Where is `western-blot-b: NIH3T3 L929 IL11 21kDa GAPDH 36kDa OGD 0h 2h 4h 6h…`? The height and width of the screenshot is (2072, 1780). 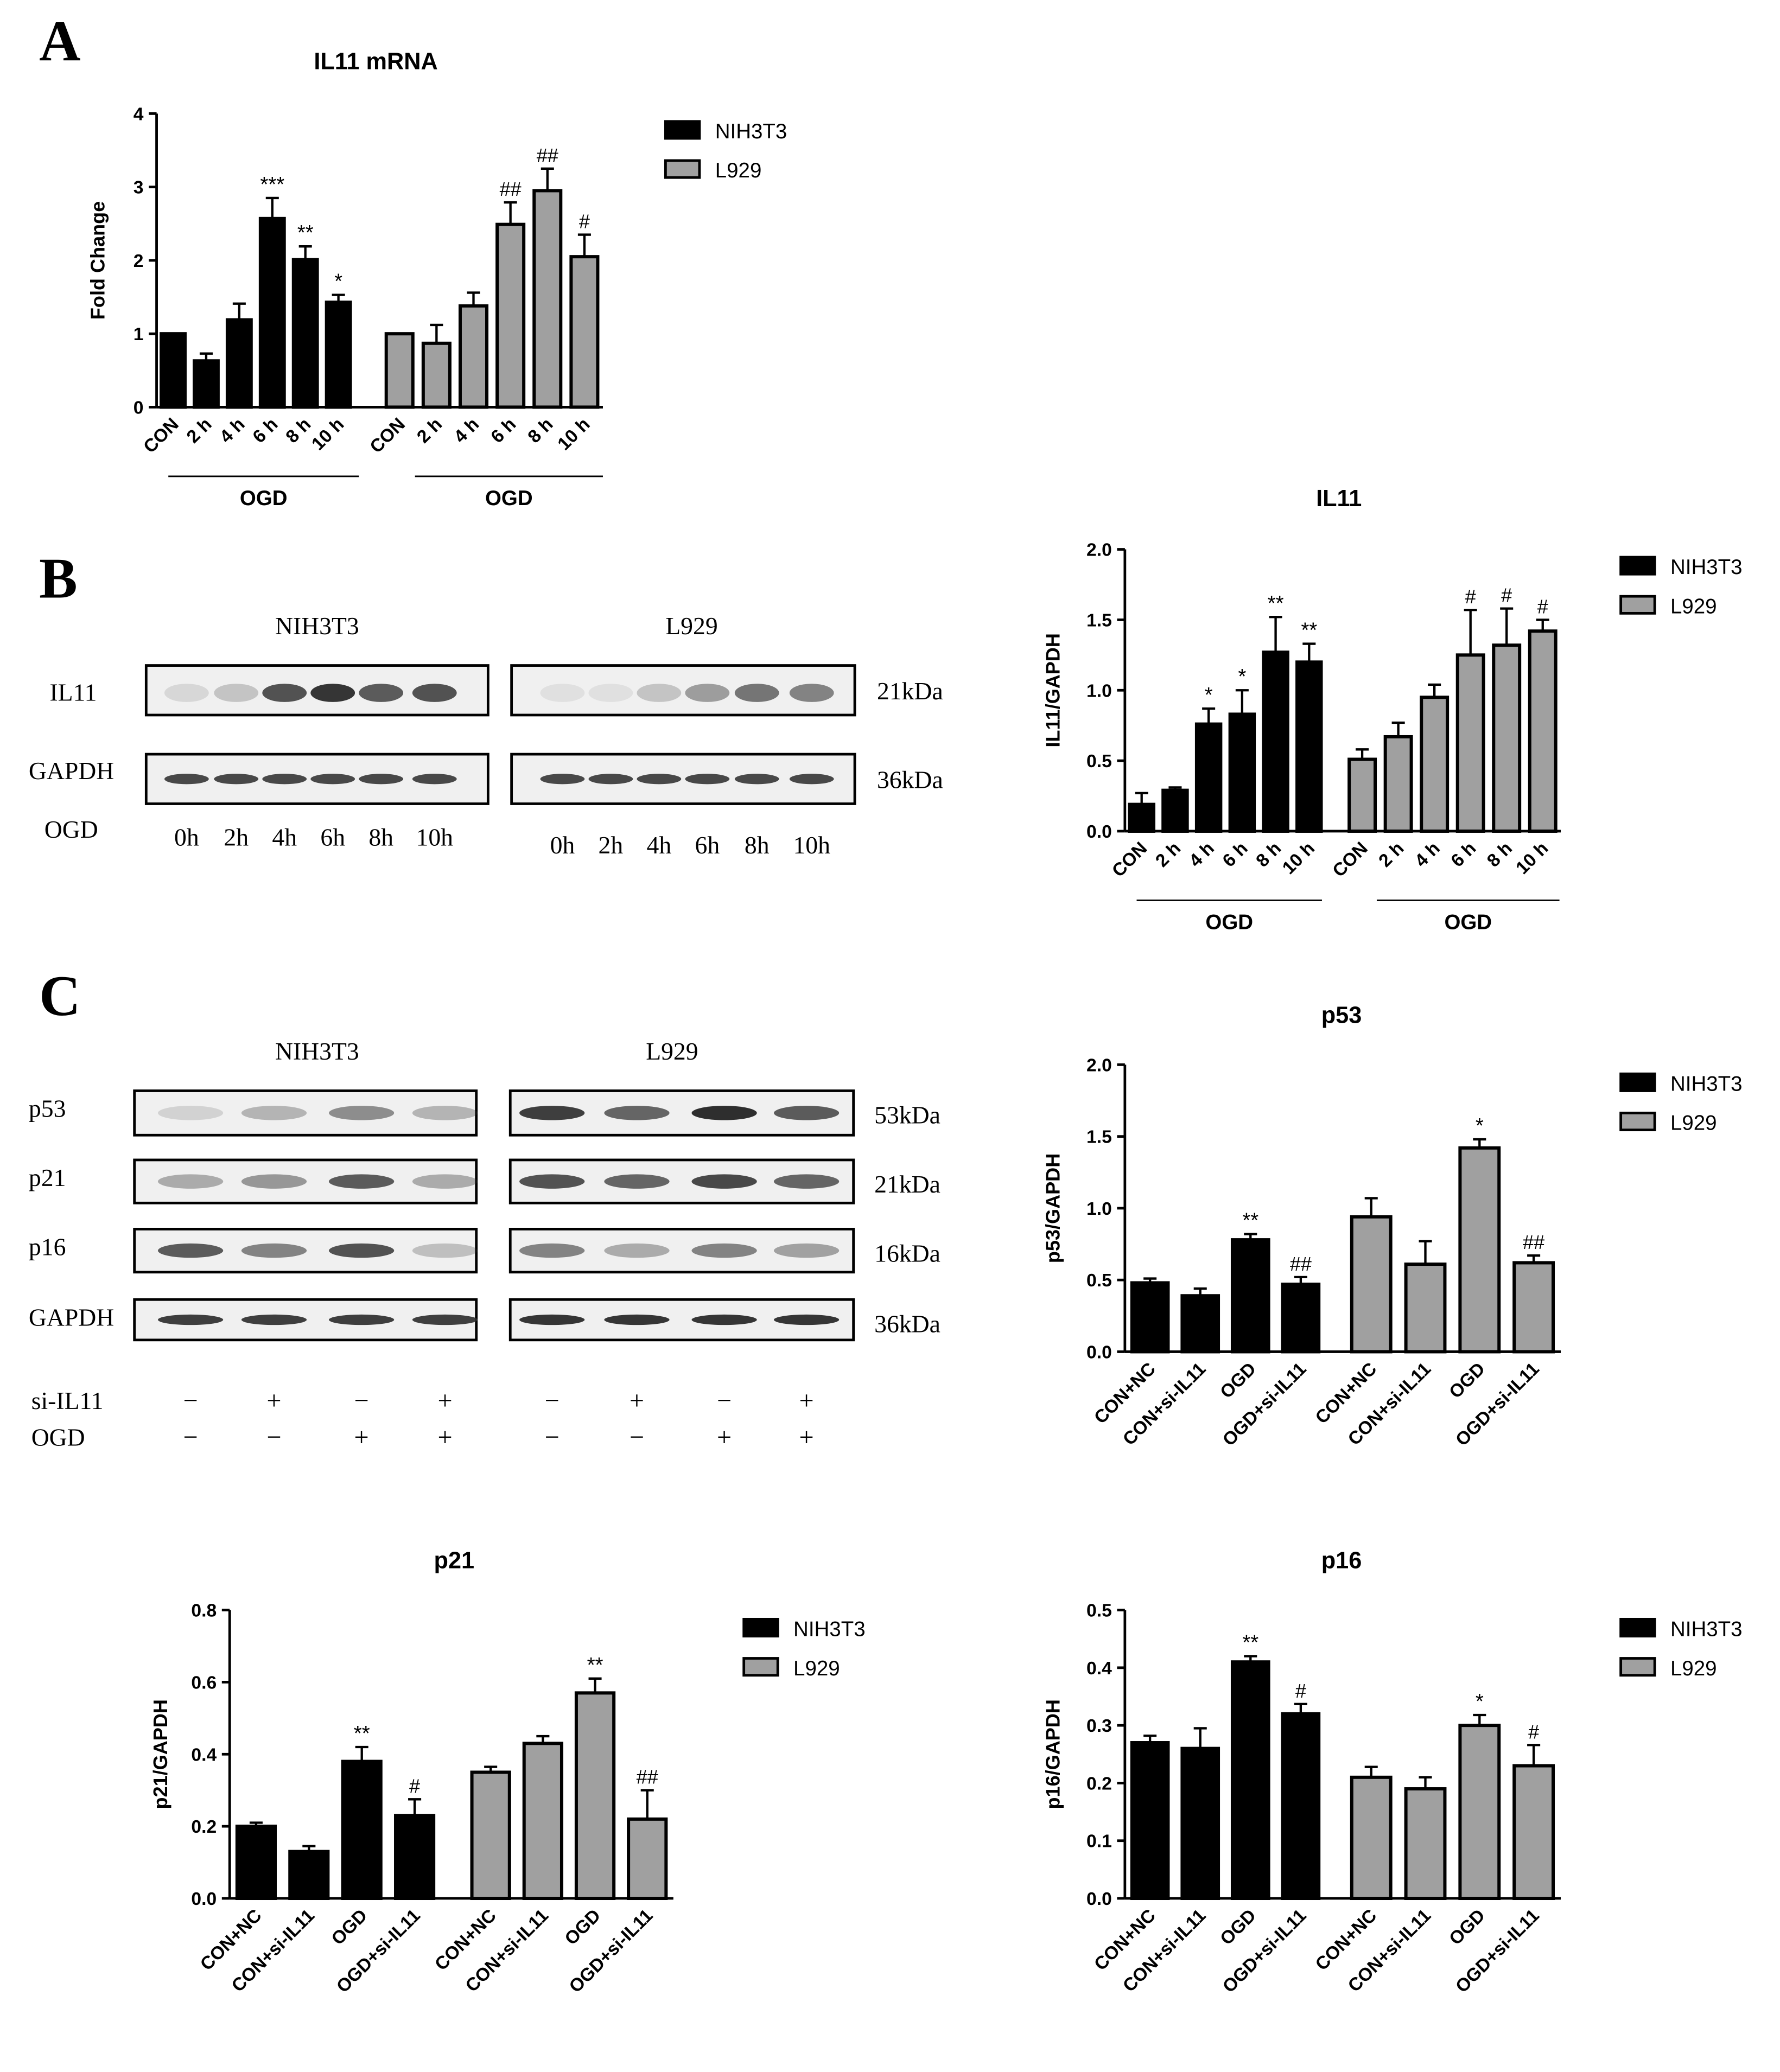
western-blot-b: NIH3T3 L929 IL11 21kDa GAPDH 36kDa OGD 0h 2h 4h 6h… is located at coordinates (486, 735).